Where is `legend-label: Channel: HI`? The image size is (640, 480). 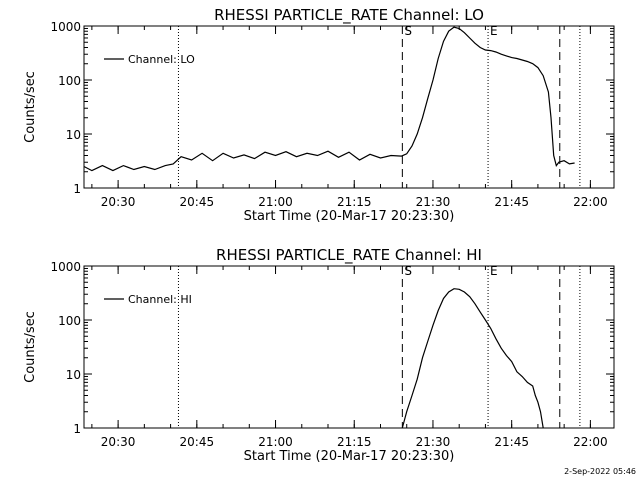
legend-label: Channel: HI is located at coordinates (160, 299).